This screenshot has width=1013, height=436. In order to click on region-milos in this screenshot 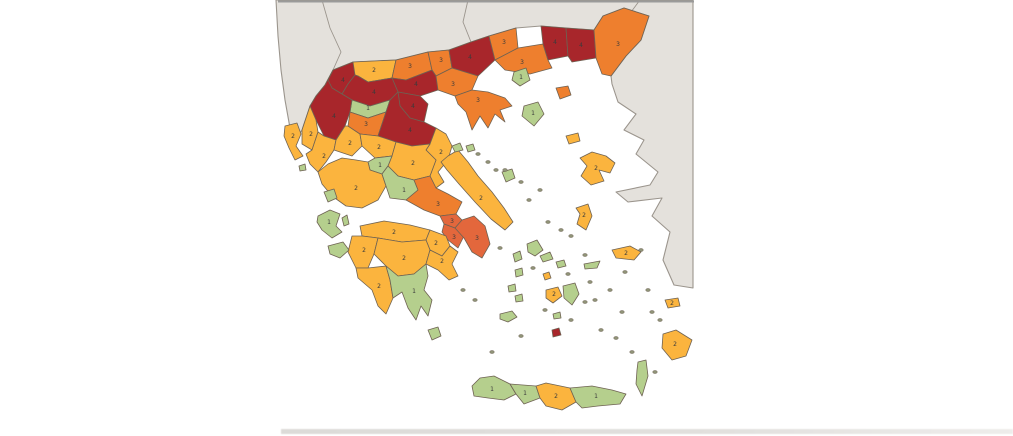, I will do `click(508, 316)`.